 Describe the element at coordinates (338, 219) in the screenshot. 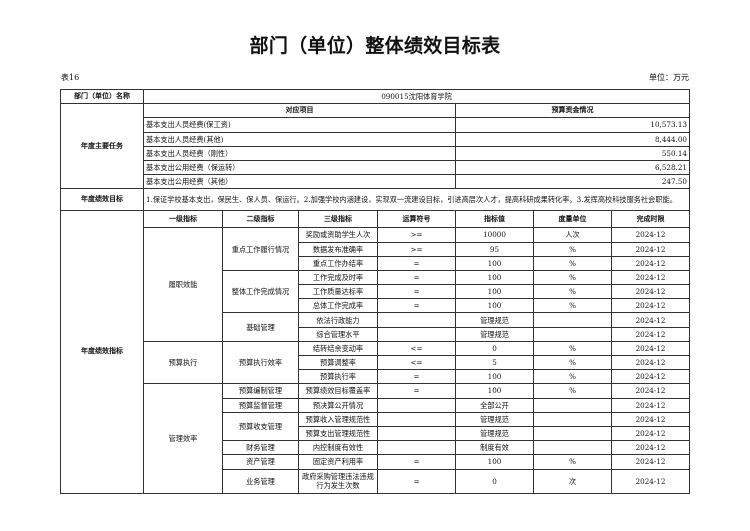

I see `indicator-column-header: 三级指标` at that location.